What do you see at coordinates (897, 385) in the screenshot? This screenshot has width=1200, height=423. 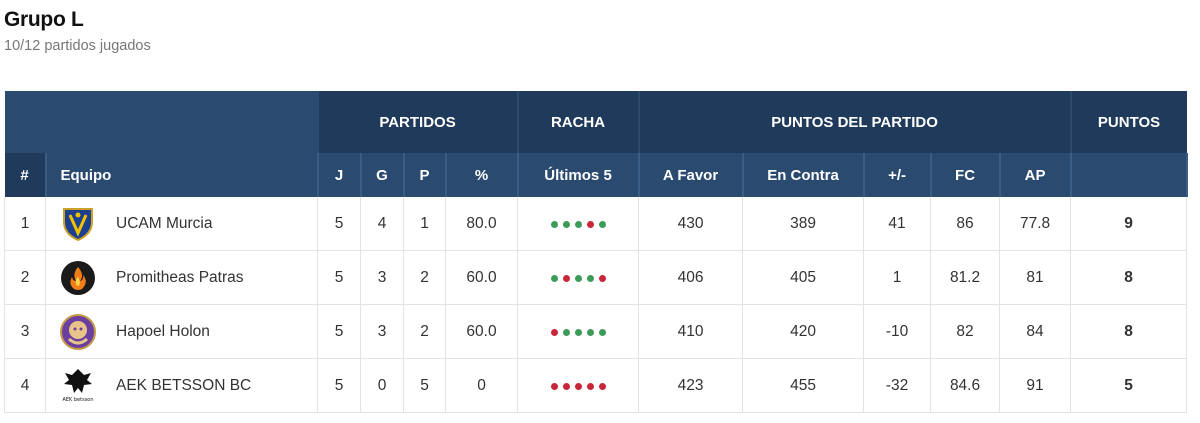 I see `diff-cell: -32` at bounding box center [897, 385].